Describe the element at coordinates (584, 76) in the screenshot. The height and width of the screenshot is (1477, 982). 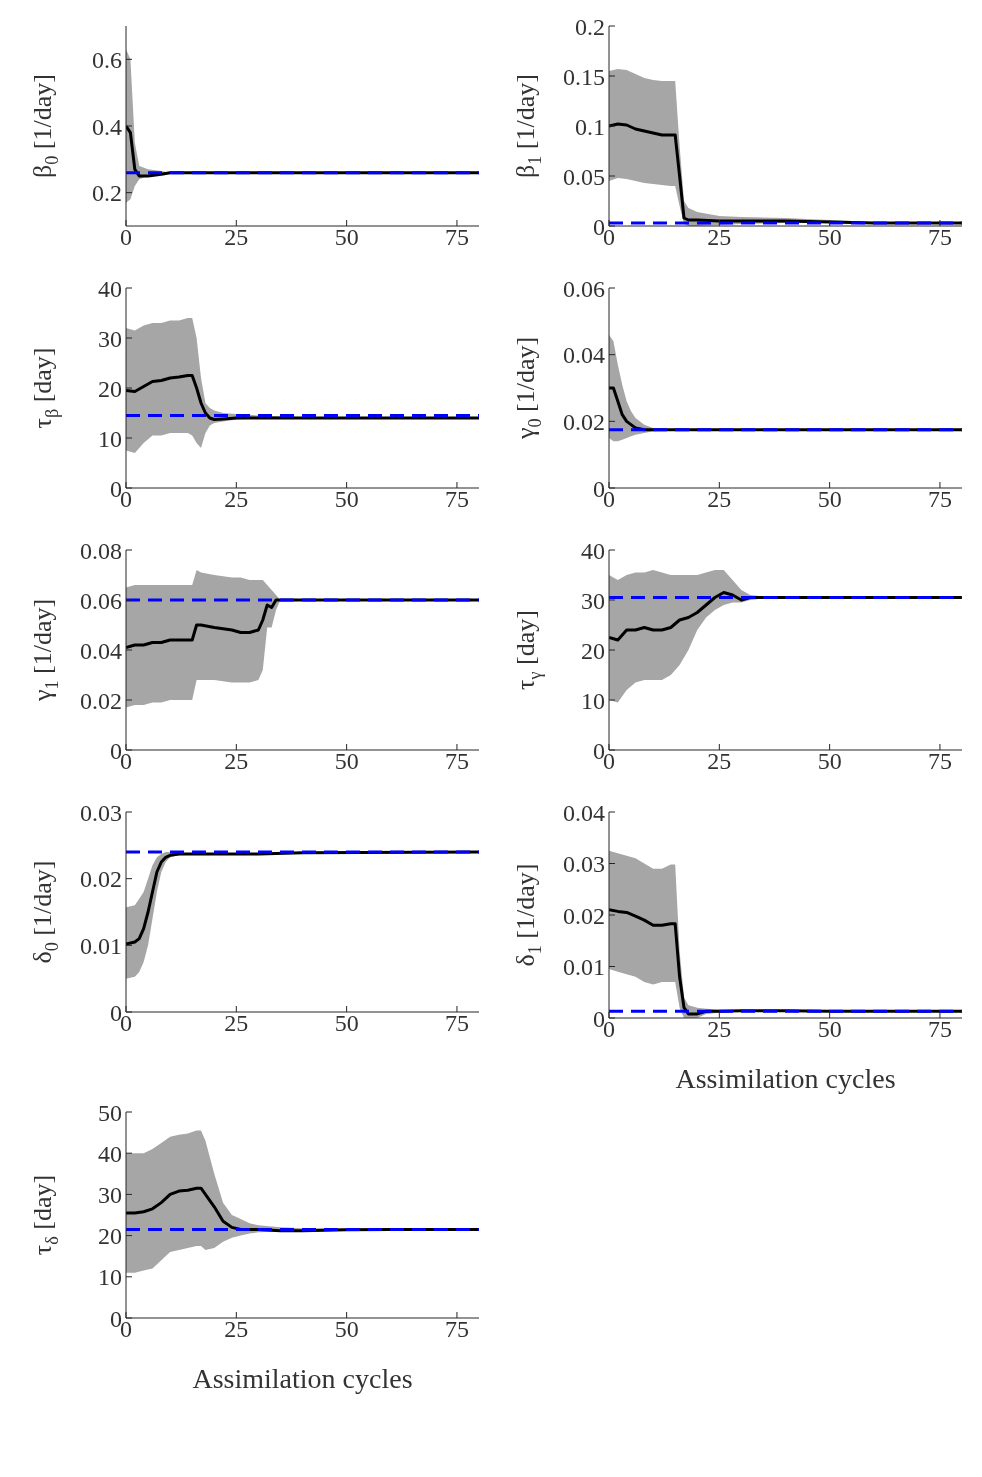
I see `y-tick-label: 0.15` at that location.